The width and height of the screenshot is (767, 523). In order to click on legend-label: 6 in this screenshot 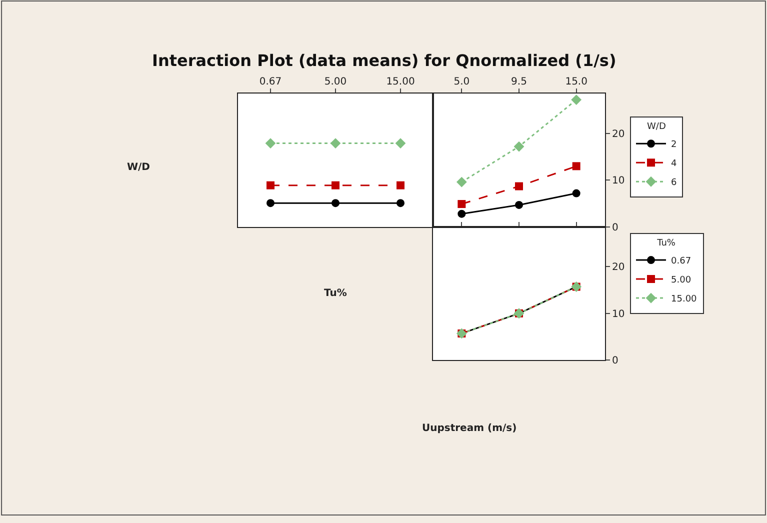, I will do `click(674, 183)`.